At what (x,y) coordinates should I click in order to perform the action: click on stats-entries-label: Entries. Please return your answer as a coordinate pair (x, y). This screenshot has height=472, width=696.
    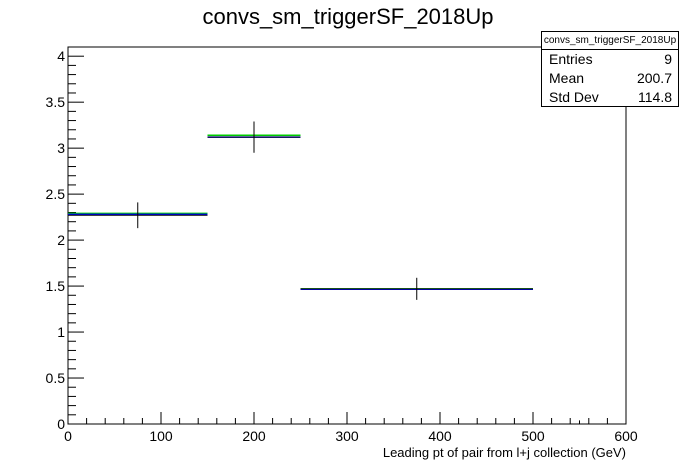
    Looking at the image, I should click on (571, 59).